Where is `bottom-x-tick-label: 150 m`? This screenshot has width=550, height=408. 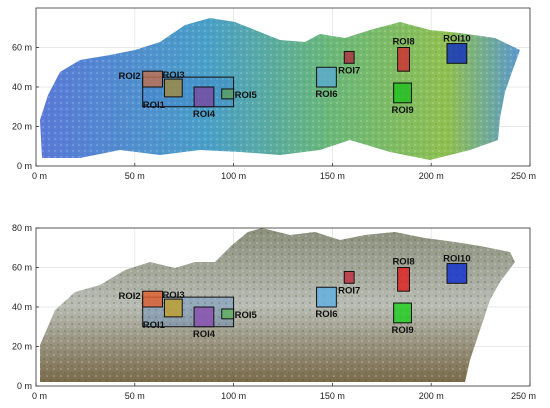 bottom-x-tick-label: 150 m is located at coordinates (332, 396).